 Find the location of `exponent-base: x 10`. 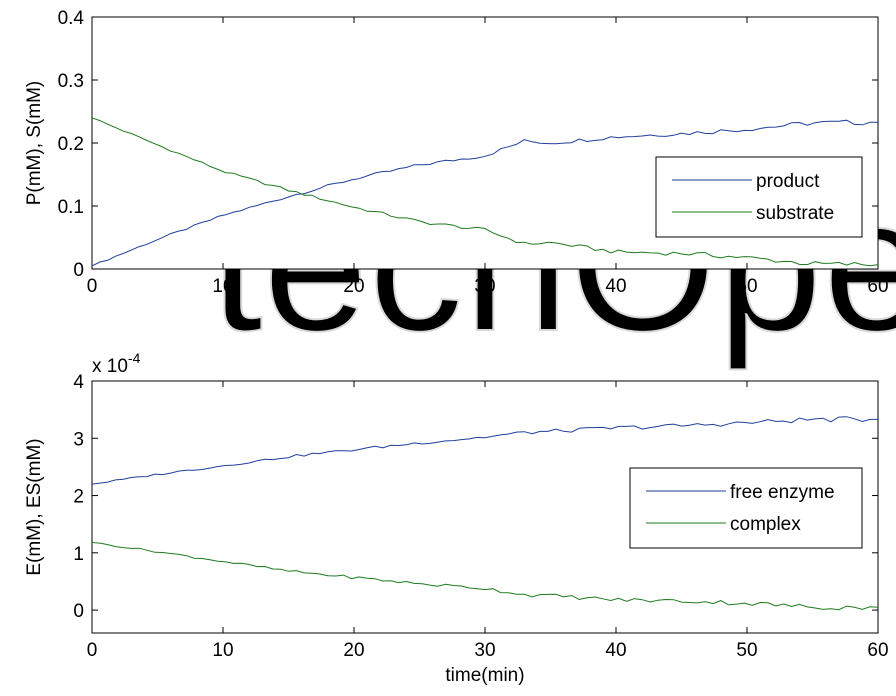

exponent-base: x 10 is located at coordinates (110, 366).